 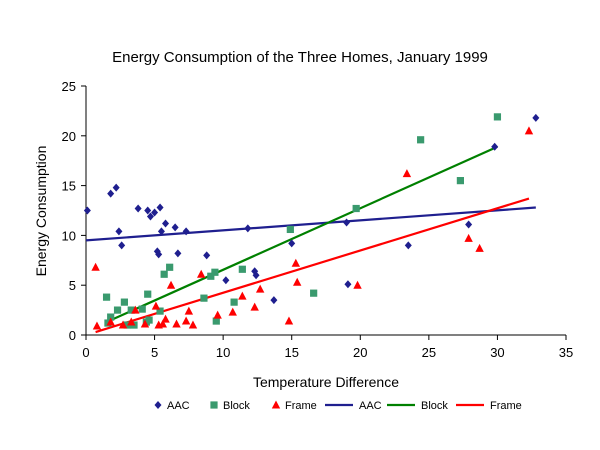 What do you see at coordinates (370, 406) in the screenshot?
I see `legend-label: AAC` at bounding box center [370, 406].